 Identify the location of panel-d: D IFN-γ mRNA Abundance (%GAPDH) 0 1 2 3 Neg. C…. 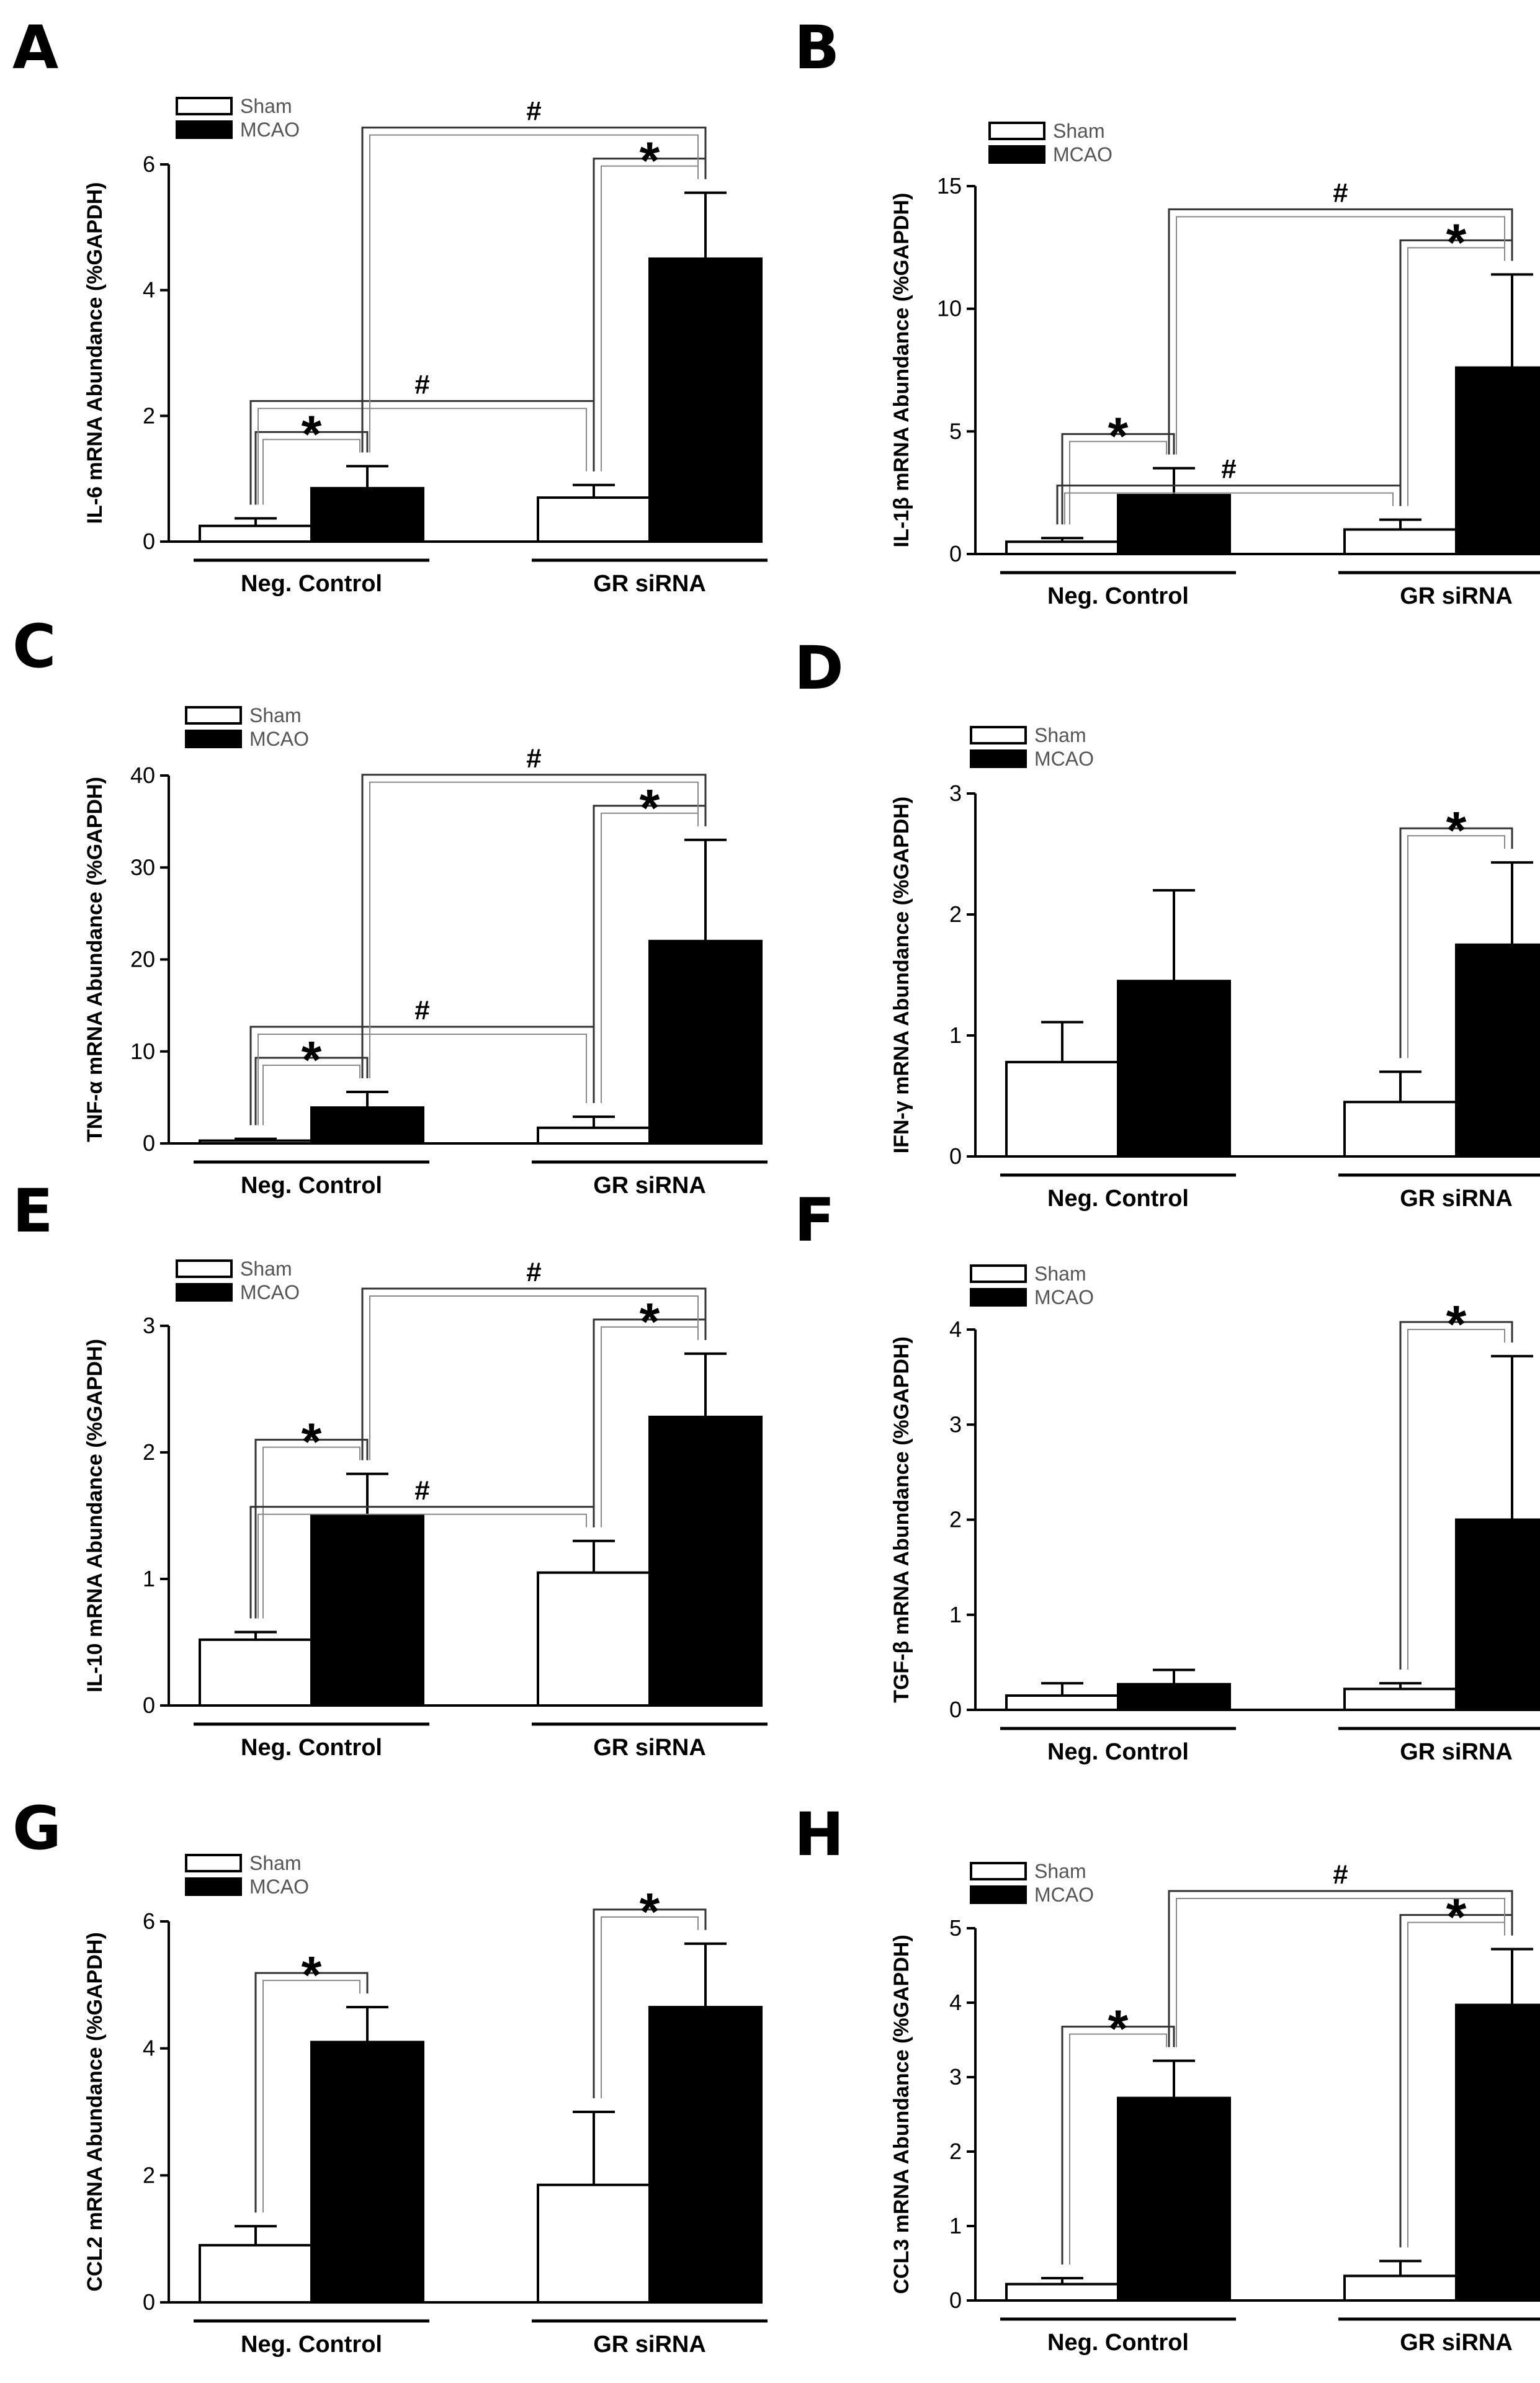
(1167, 922).